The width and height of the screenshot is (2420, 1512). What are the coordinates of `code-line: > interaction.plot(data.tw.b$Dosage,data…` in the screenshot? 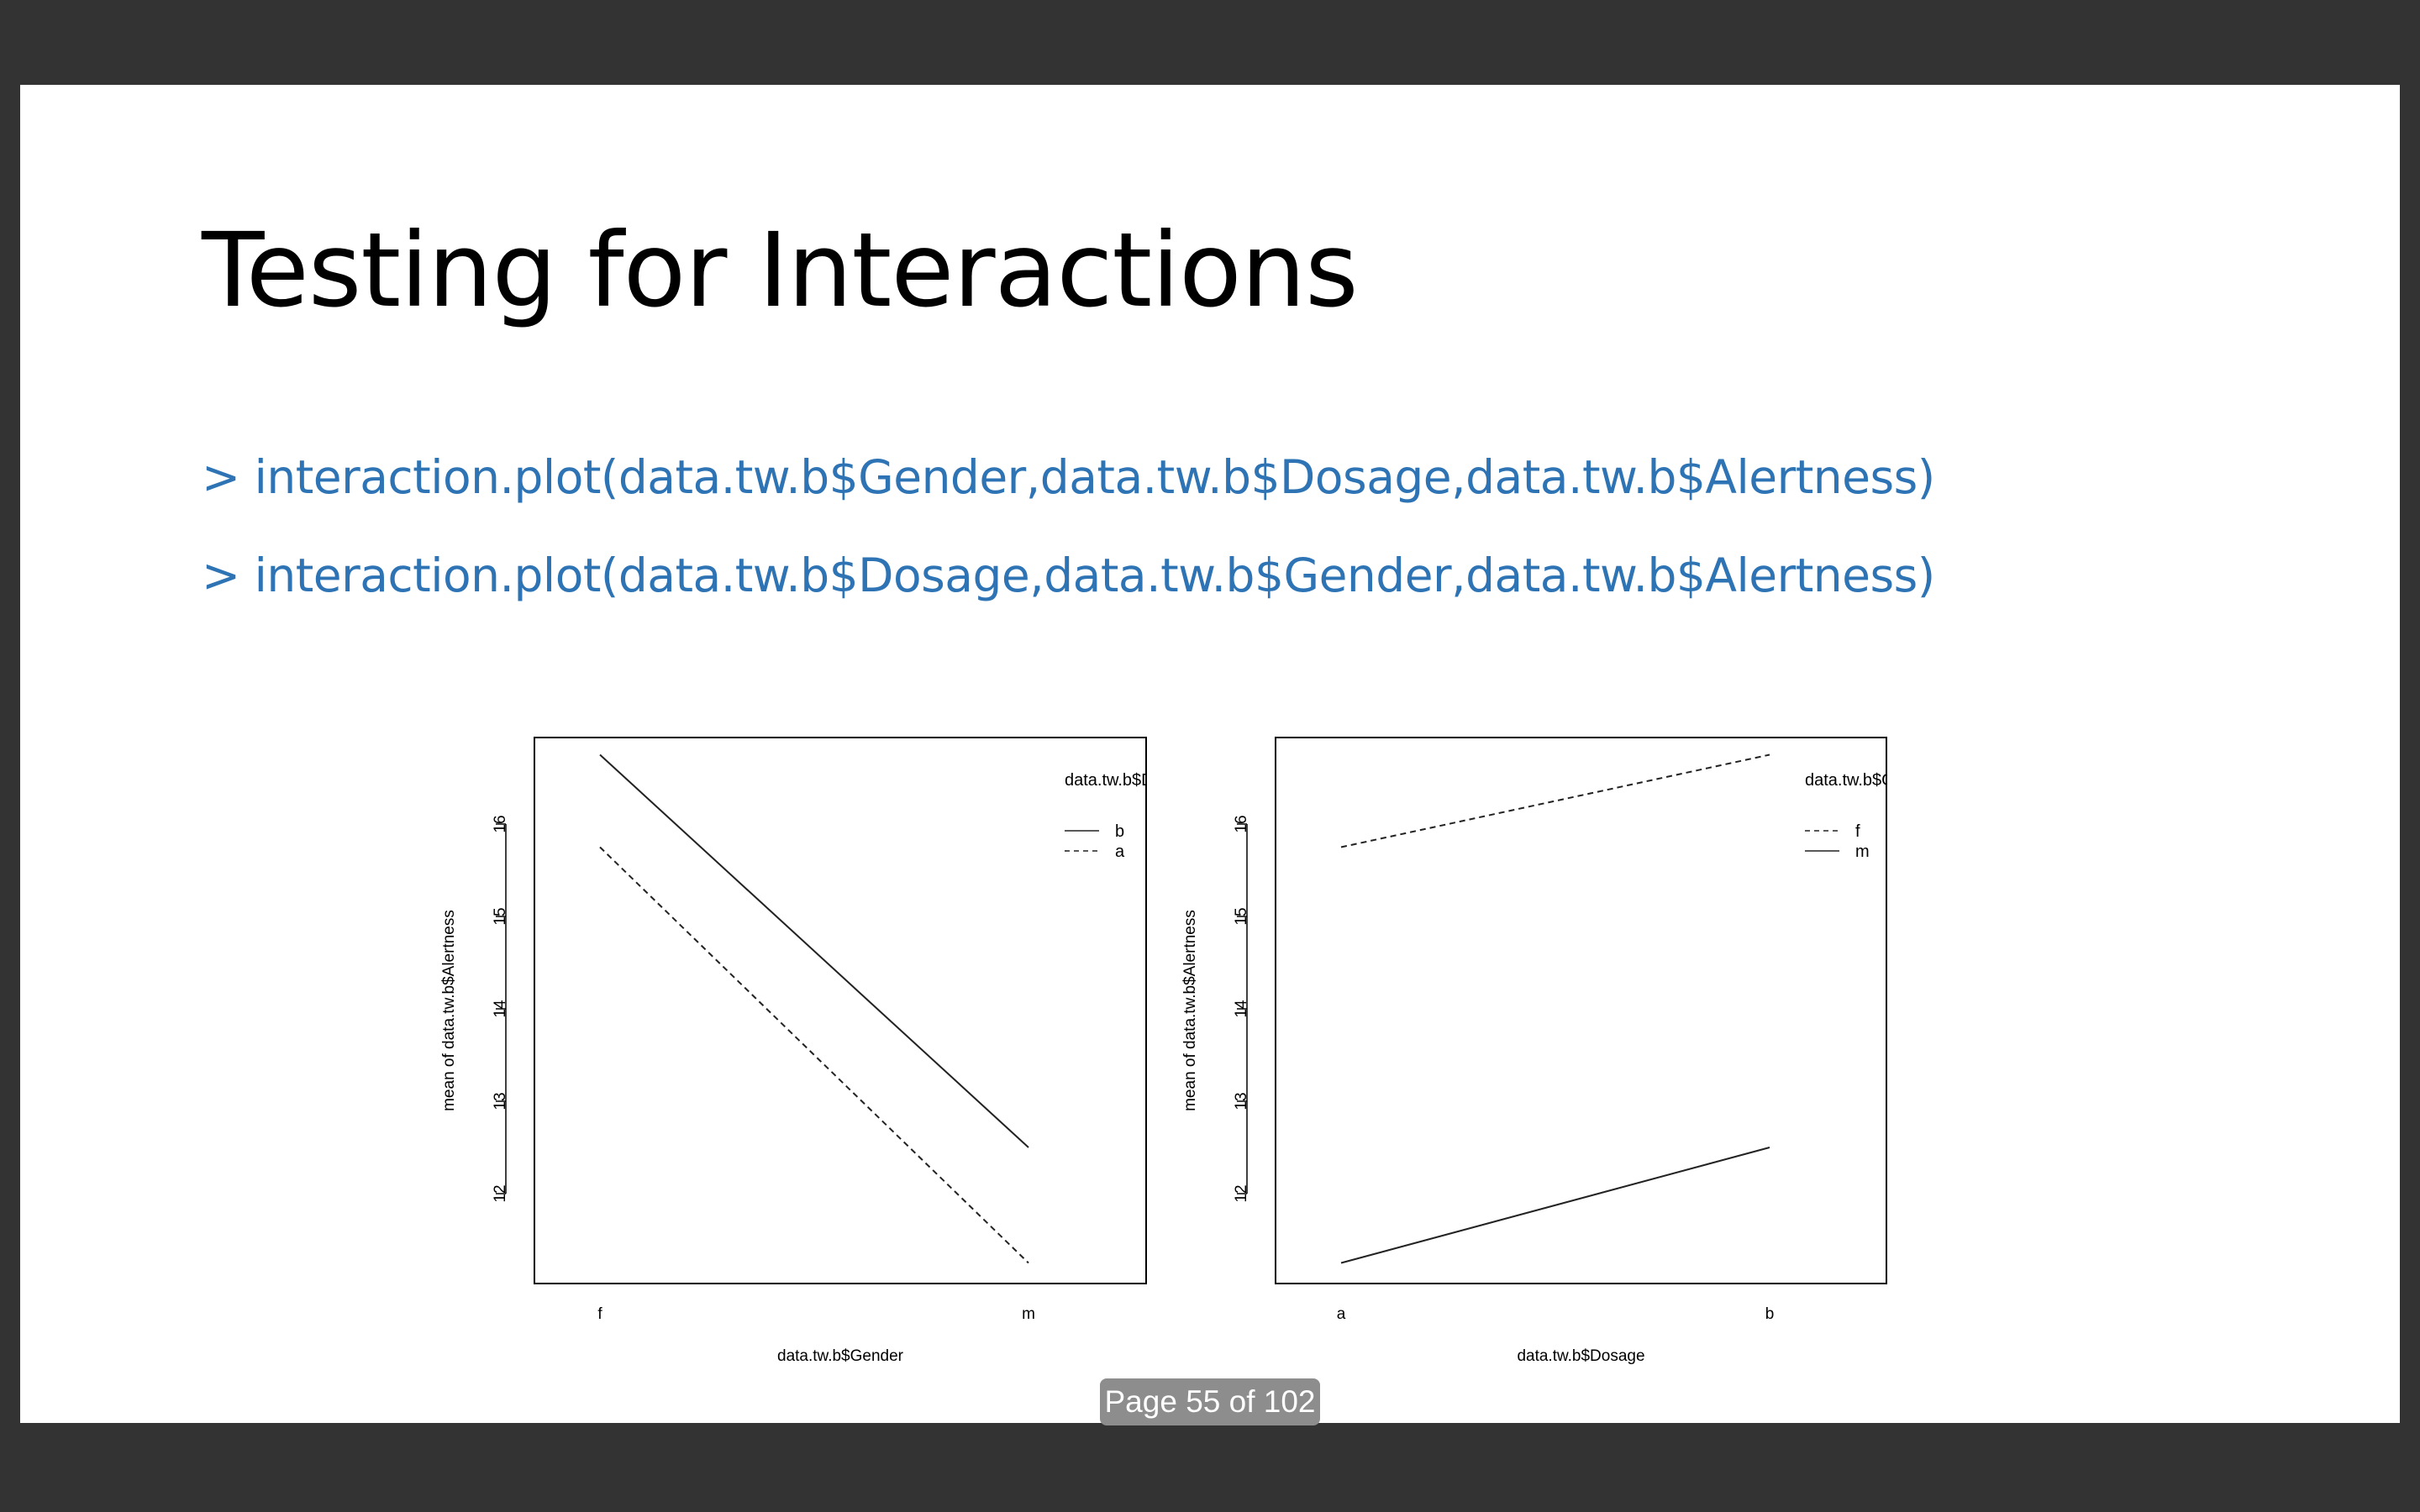 It's located at (1068, 575).